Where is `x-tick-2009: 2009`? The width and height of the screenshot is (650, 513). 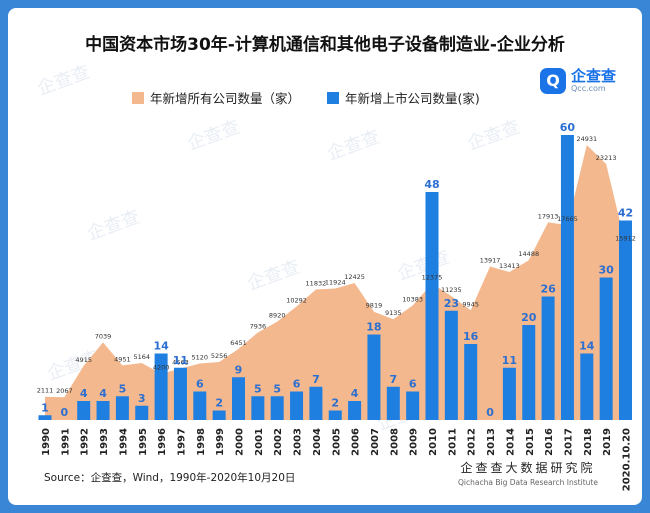 x-tick-2009: 2009 is located at coordinates (414, 442).